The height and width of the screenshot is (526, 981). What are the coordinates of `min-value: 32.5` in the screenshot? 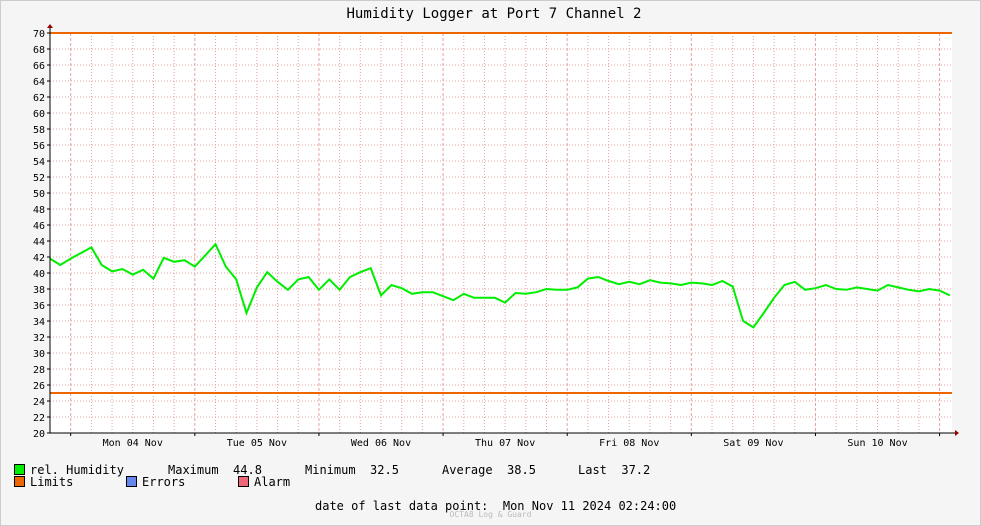 It's located at (384, 470).